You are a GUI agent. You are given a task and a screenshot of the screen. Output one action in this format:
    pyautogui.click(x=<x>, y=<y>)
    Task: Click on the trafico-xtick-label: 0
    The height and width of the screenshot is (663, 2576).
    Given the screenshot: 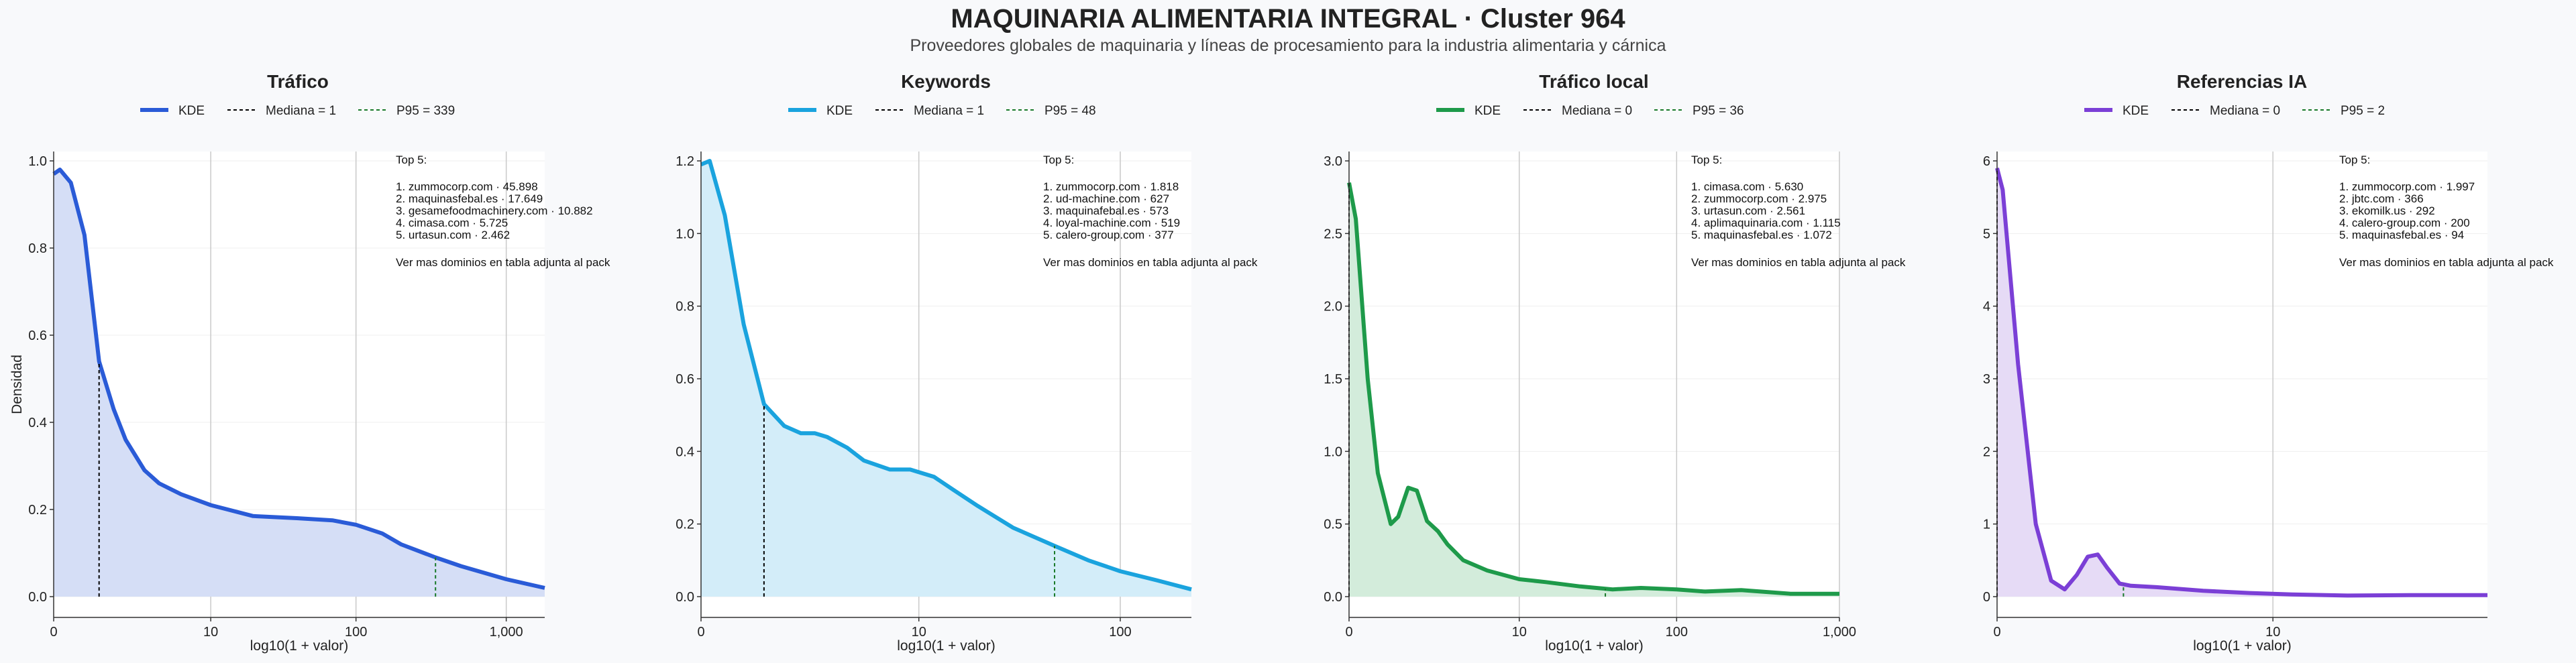 What is the action you would take?
    pyautogui.click(x=53, y=632)
    